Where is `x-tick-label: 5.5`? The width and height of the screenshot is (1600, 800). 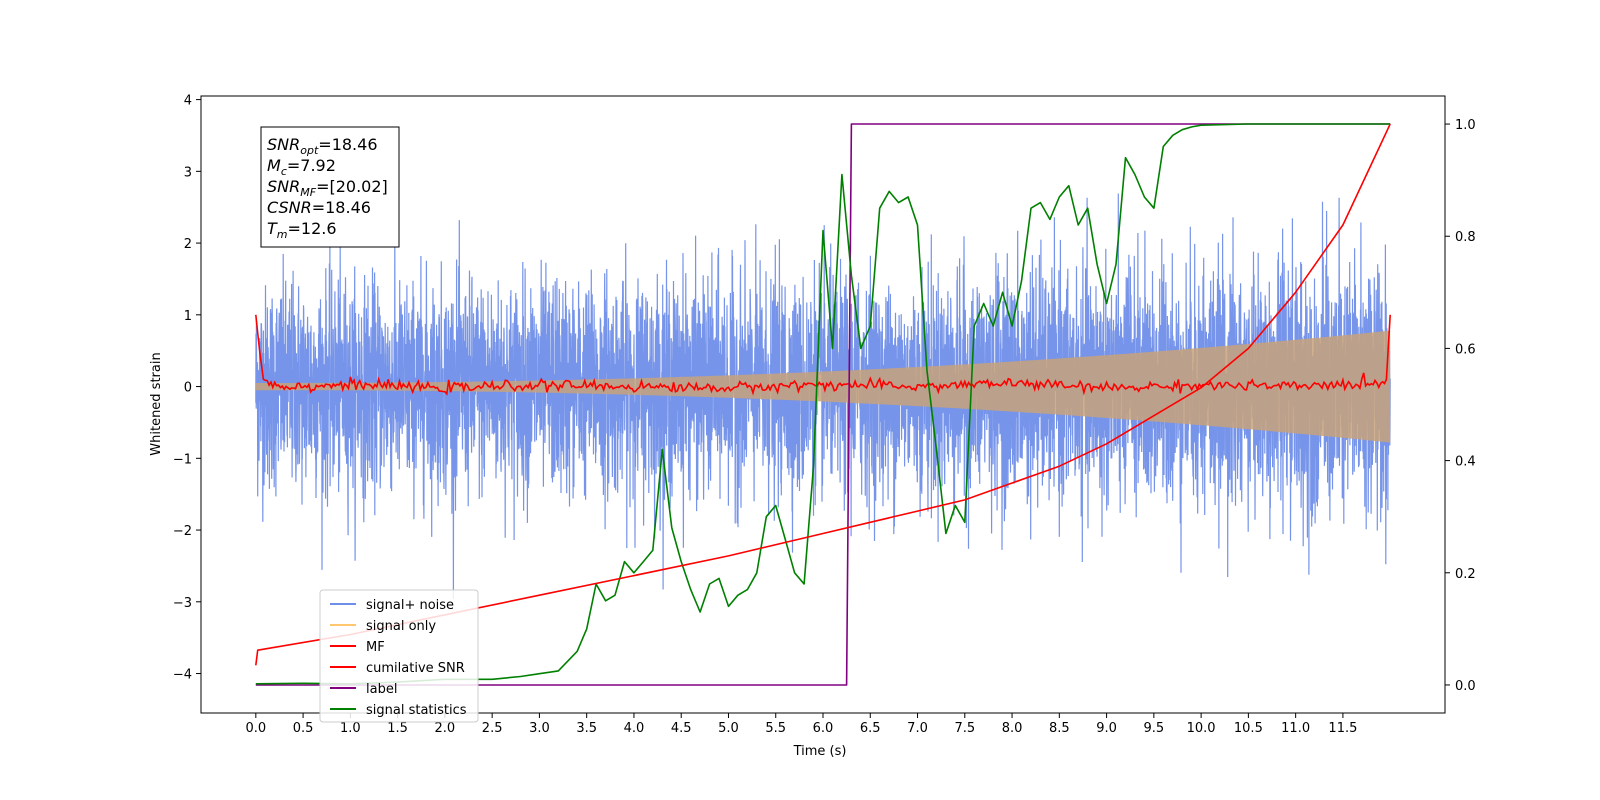
x-tick-label: 5.5 is located at coordinates (775, 728).